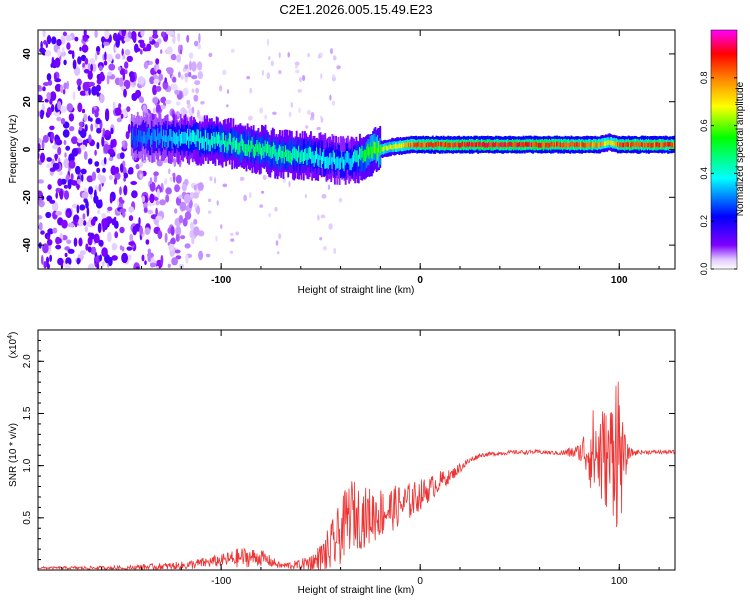 This screenshot has width=750, height=600. Describe the element at coordinates (704, 173) in the screenshot. I see `colorbar-tick-label: 0.4` at that location.